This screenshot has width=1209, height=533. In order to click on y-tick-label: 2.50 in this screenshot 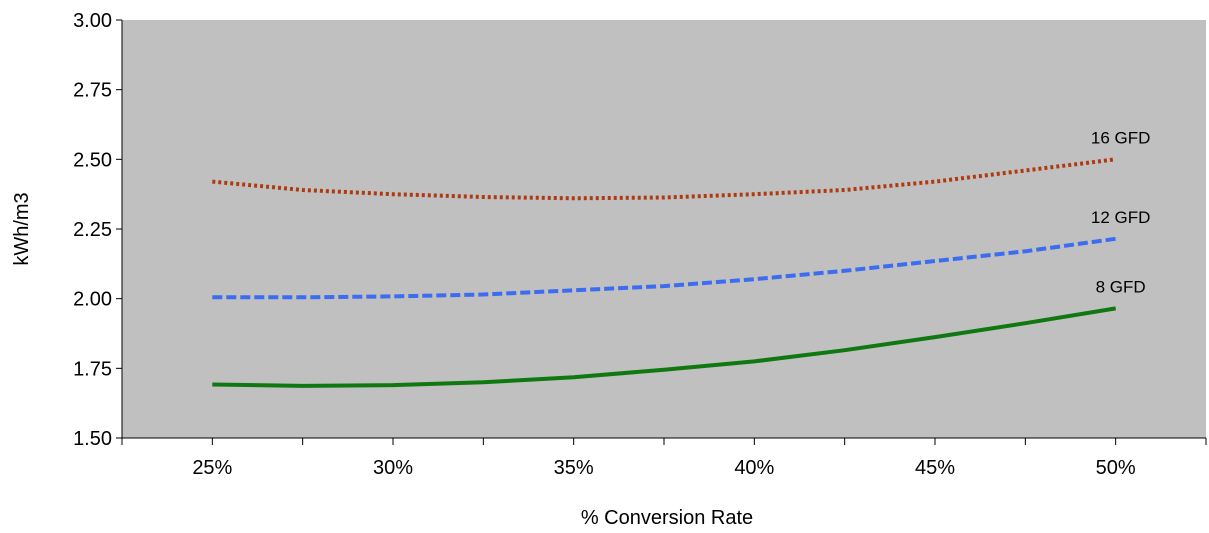, I will do `click(92, 160)`.